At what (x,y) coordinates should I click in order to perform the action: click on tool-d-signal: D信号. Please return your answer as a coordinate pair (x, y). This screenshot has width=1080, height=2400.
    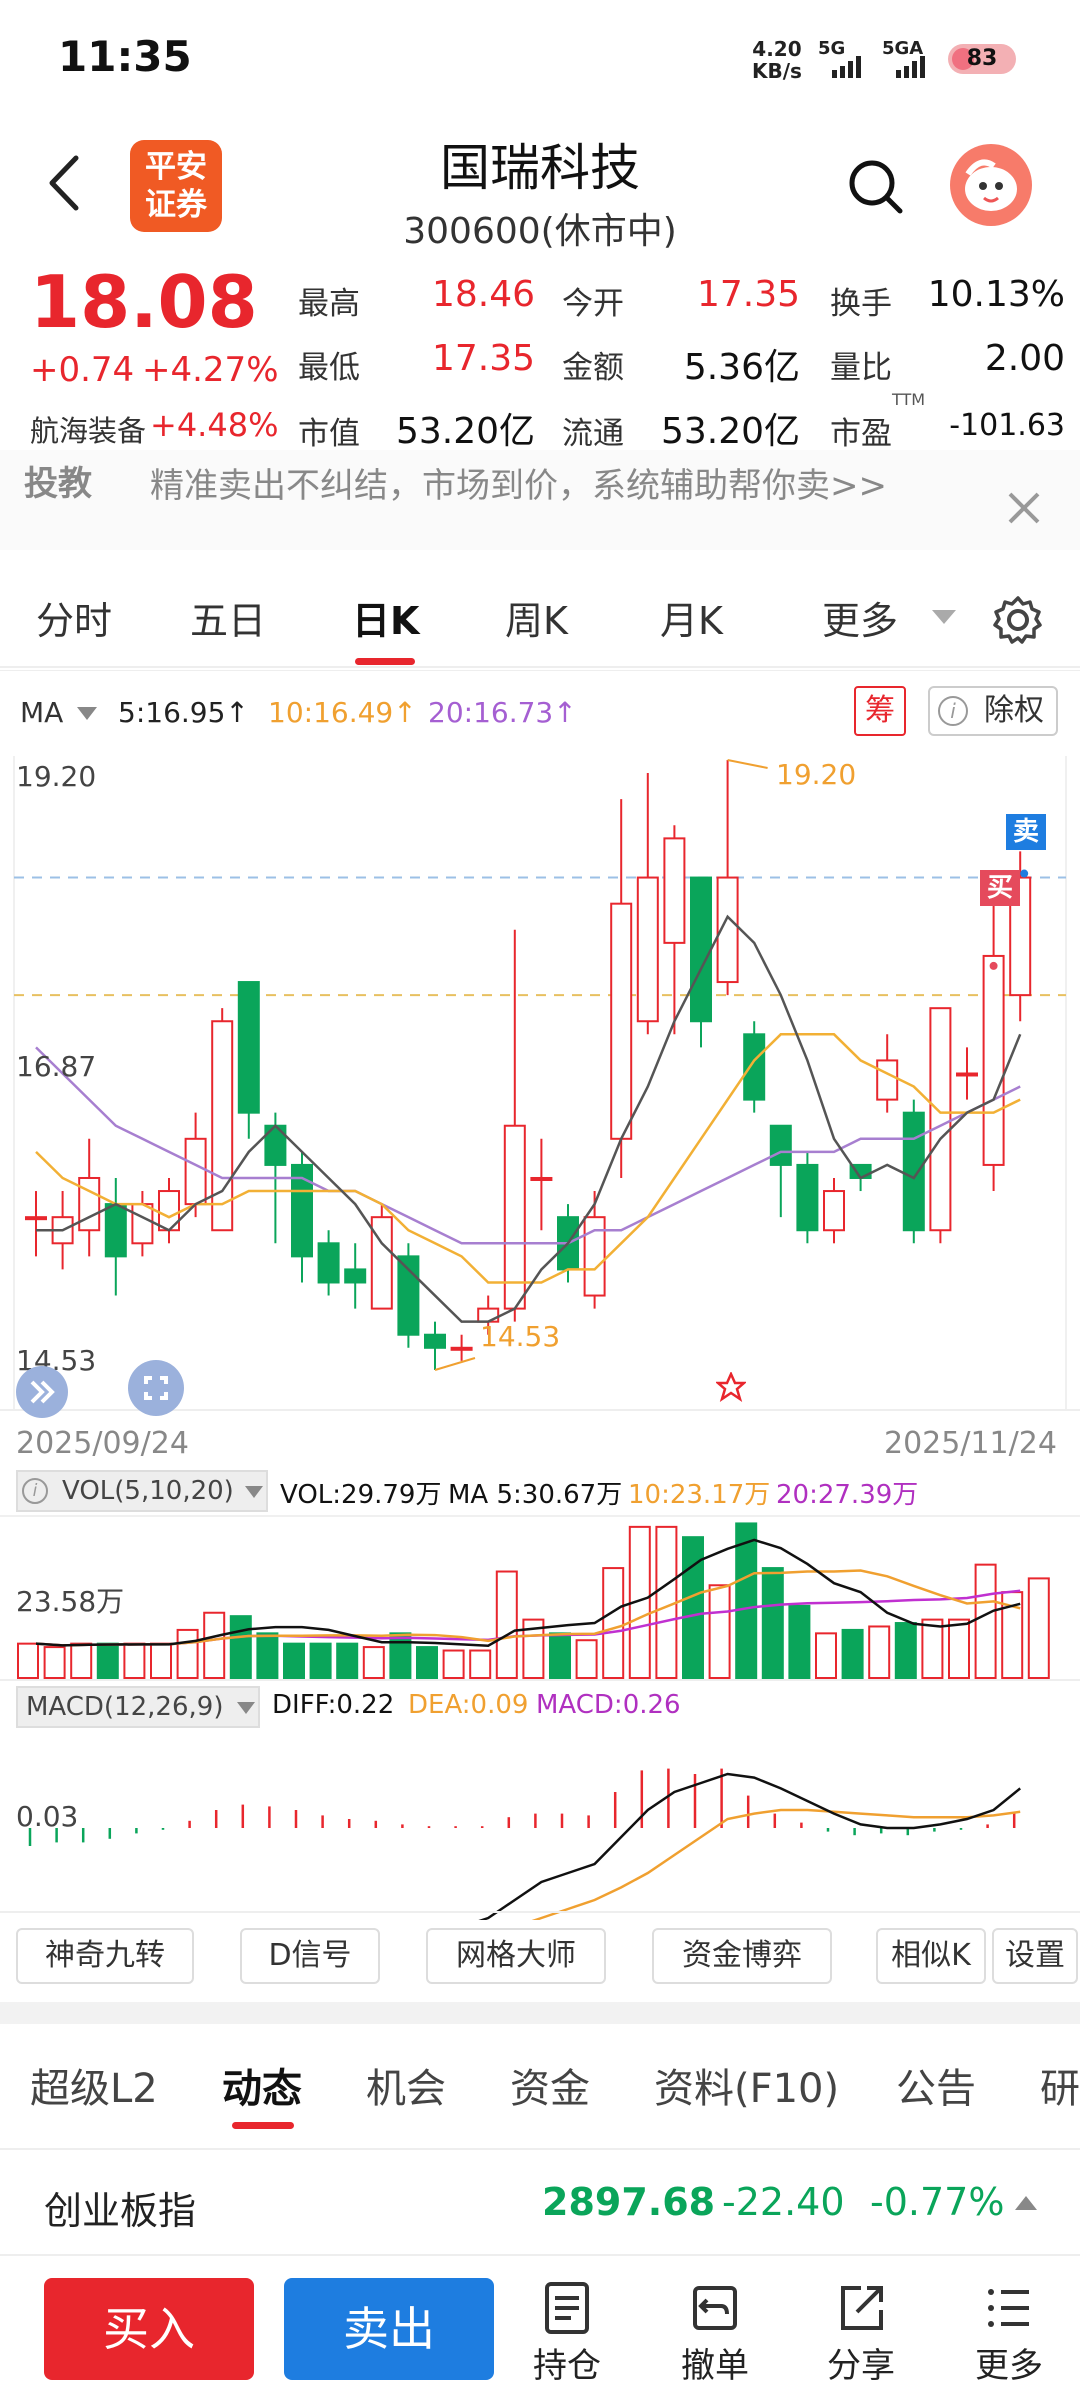
    Looking at the image, I should click on (310, 1956).